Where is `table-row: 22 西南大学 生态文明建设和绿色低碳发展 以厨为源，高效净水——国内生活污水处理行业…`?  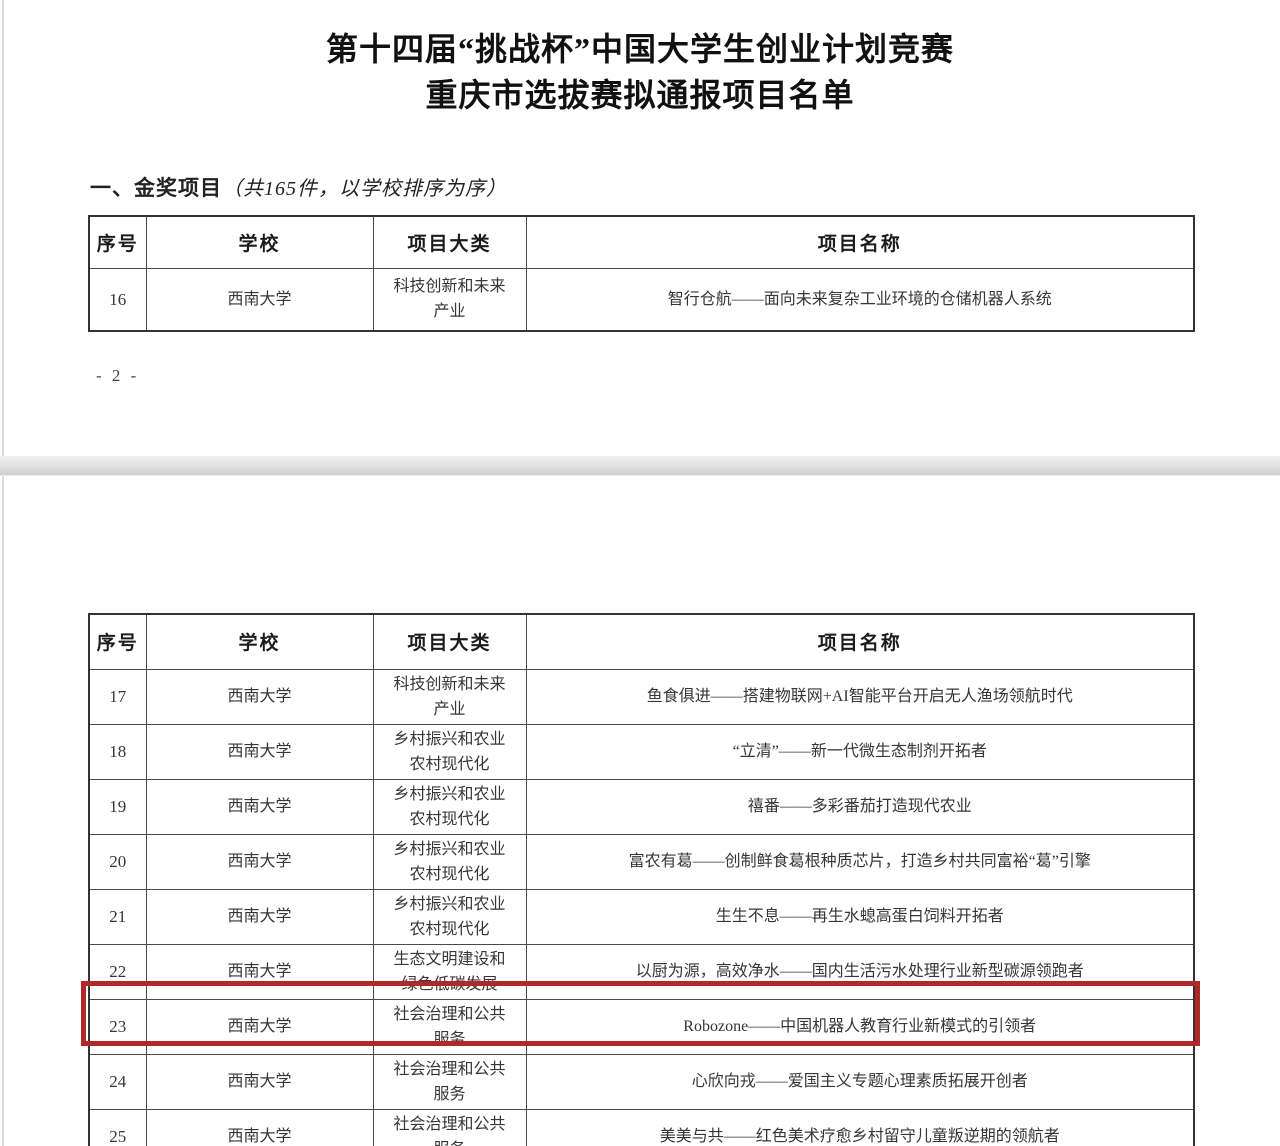
table-row: 22 西南大学 生态文明建设和绿色低碳发展 以厨为源，高效净水——国内生活污水处理行业… is located at coordinates (641, 971).